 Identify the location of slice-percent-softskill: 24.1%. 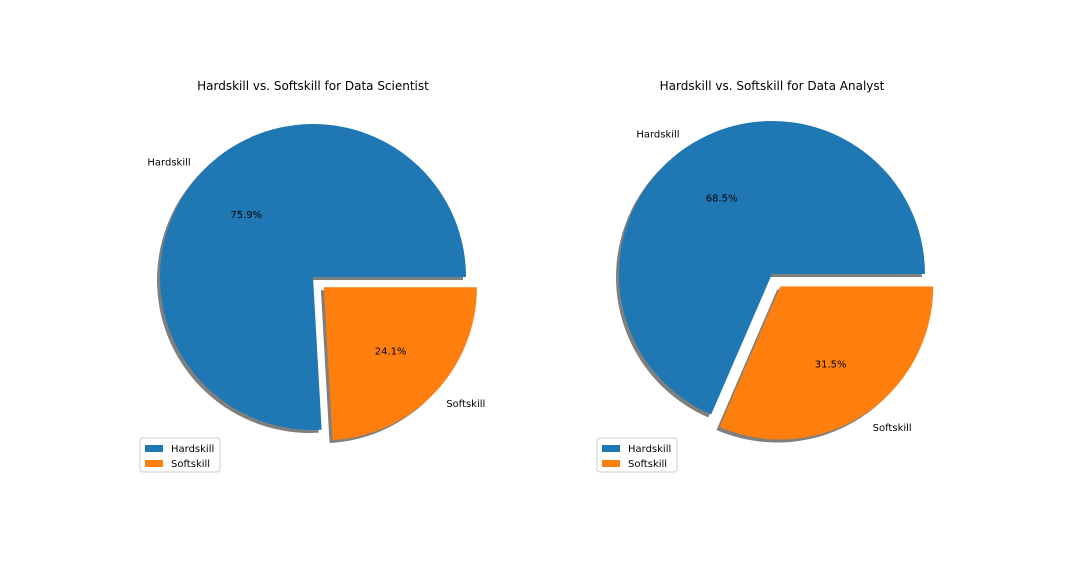
(391, 351).